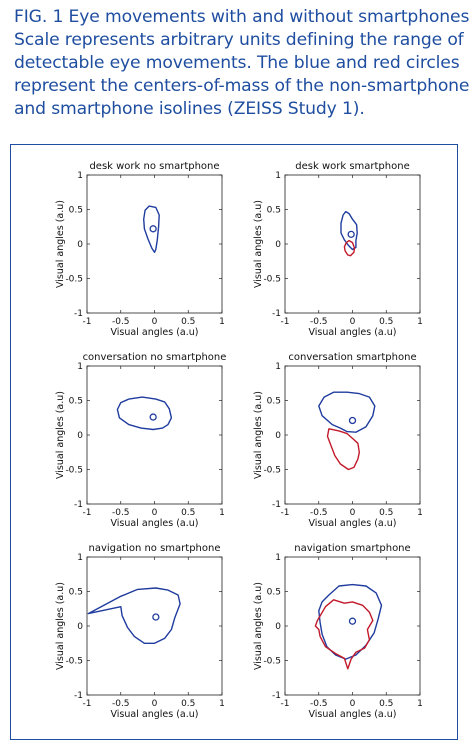 The image size is (470, 749). Describe the element at coordinates (155, 357) in the screenshot. I see `panel-title: conversation no smartphone` at that location.